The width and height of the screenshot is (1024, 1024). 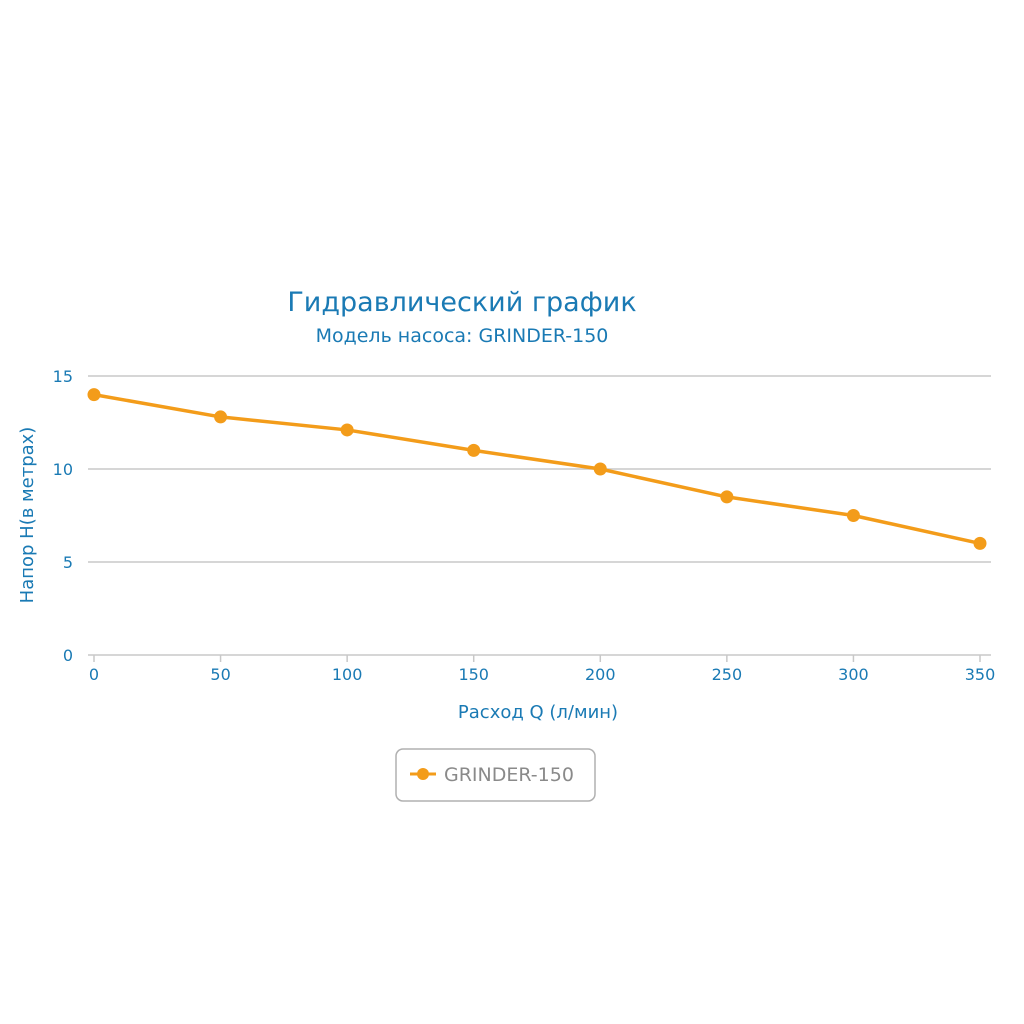 I want to click on x-tick-label: 250, so click(x=727, y=674).